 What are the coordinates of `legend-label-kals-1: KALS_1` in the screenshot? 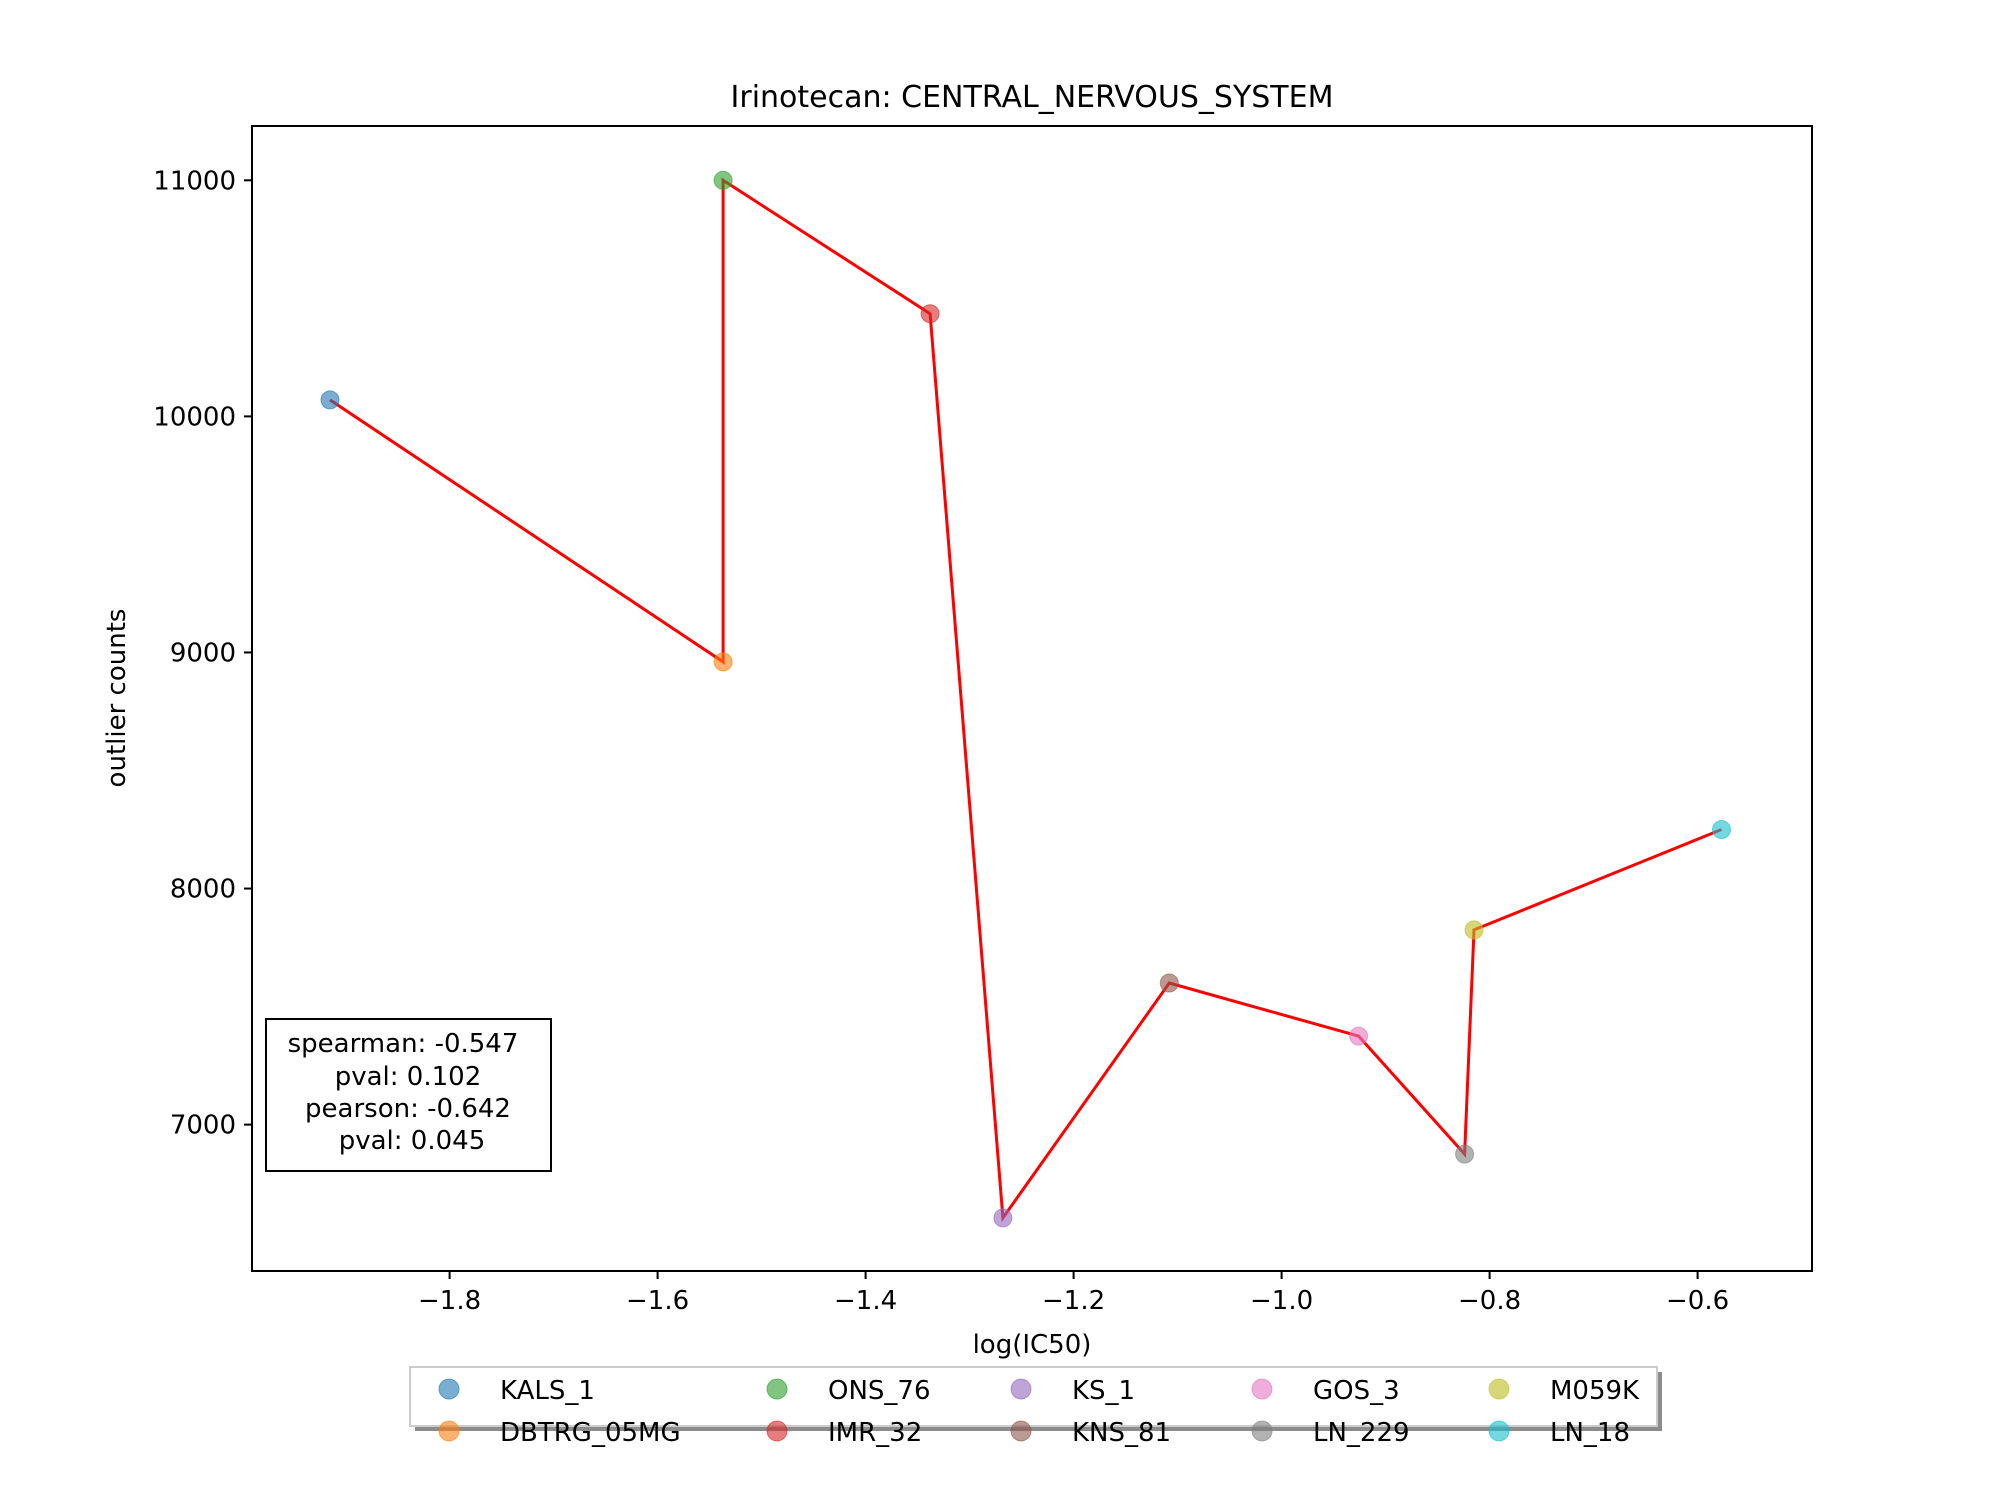 It's located at (547, 1391).